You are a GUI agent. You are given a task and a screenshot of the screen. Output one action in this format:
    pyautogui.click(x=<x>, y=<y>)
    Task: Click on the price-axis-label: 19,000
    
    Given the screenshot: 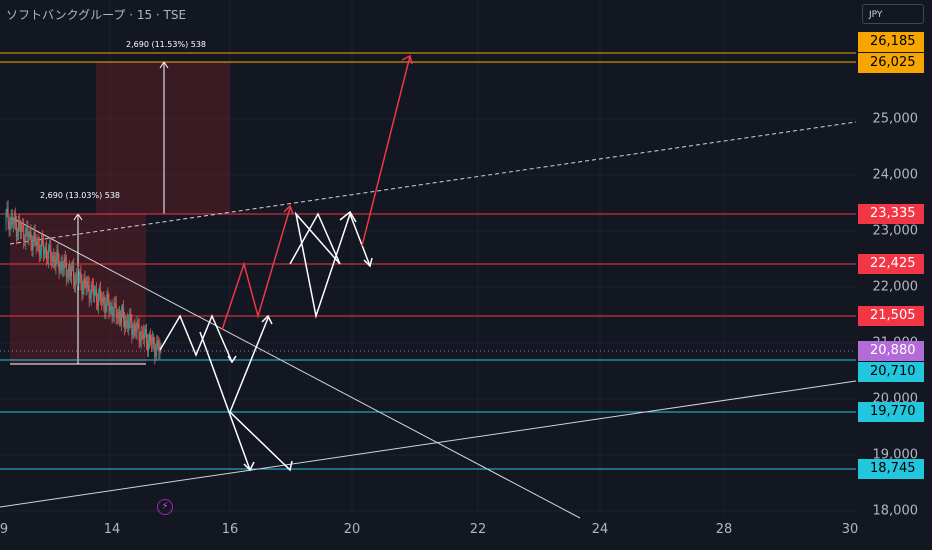 What is the action you would take?
    pyautogui.click(x=895, y=455)
    